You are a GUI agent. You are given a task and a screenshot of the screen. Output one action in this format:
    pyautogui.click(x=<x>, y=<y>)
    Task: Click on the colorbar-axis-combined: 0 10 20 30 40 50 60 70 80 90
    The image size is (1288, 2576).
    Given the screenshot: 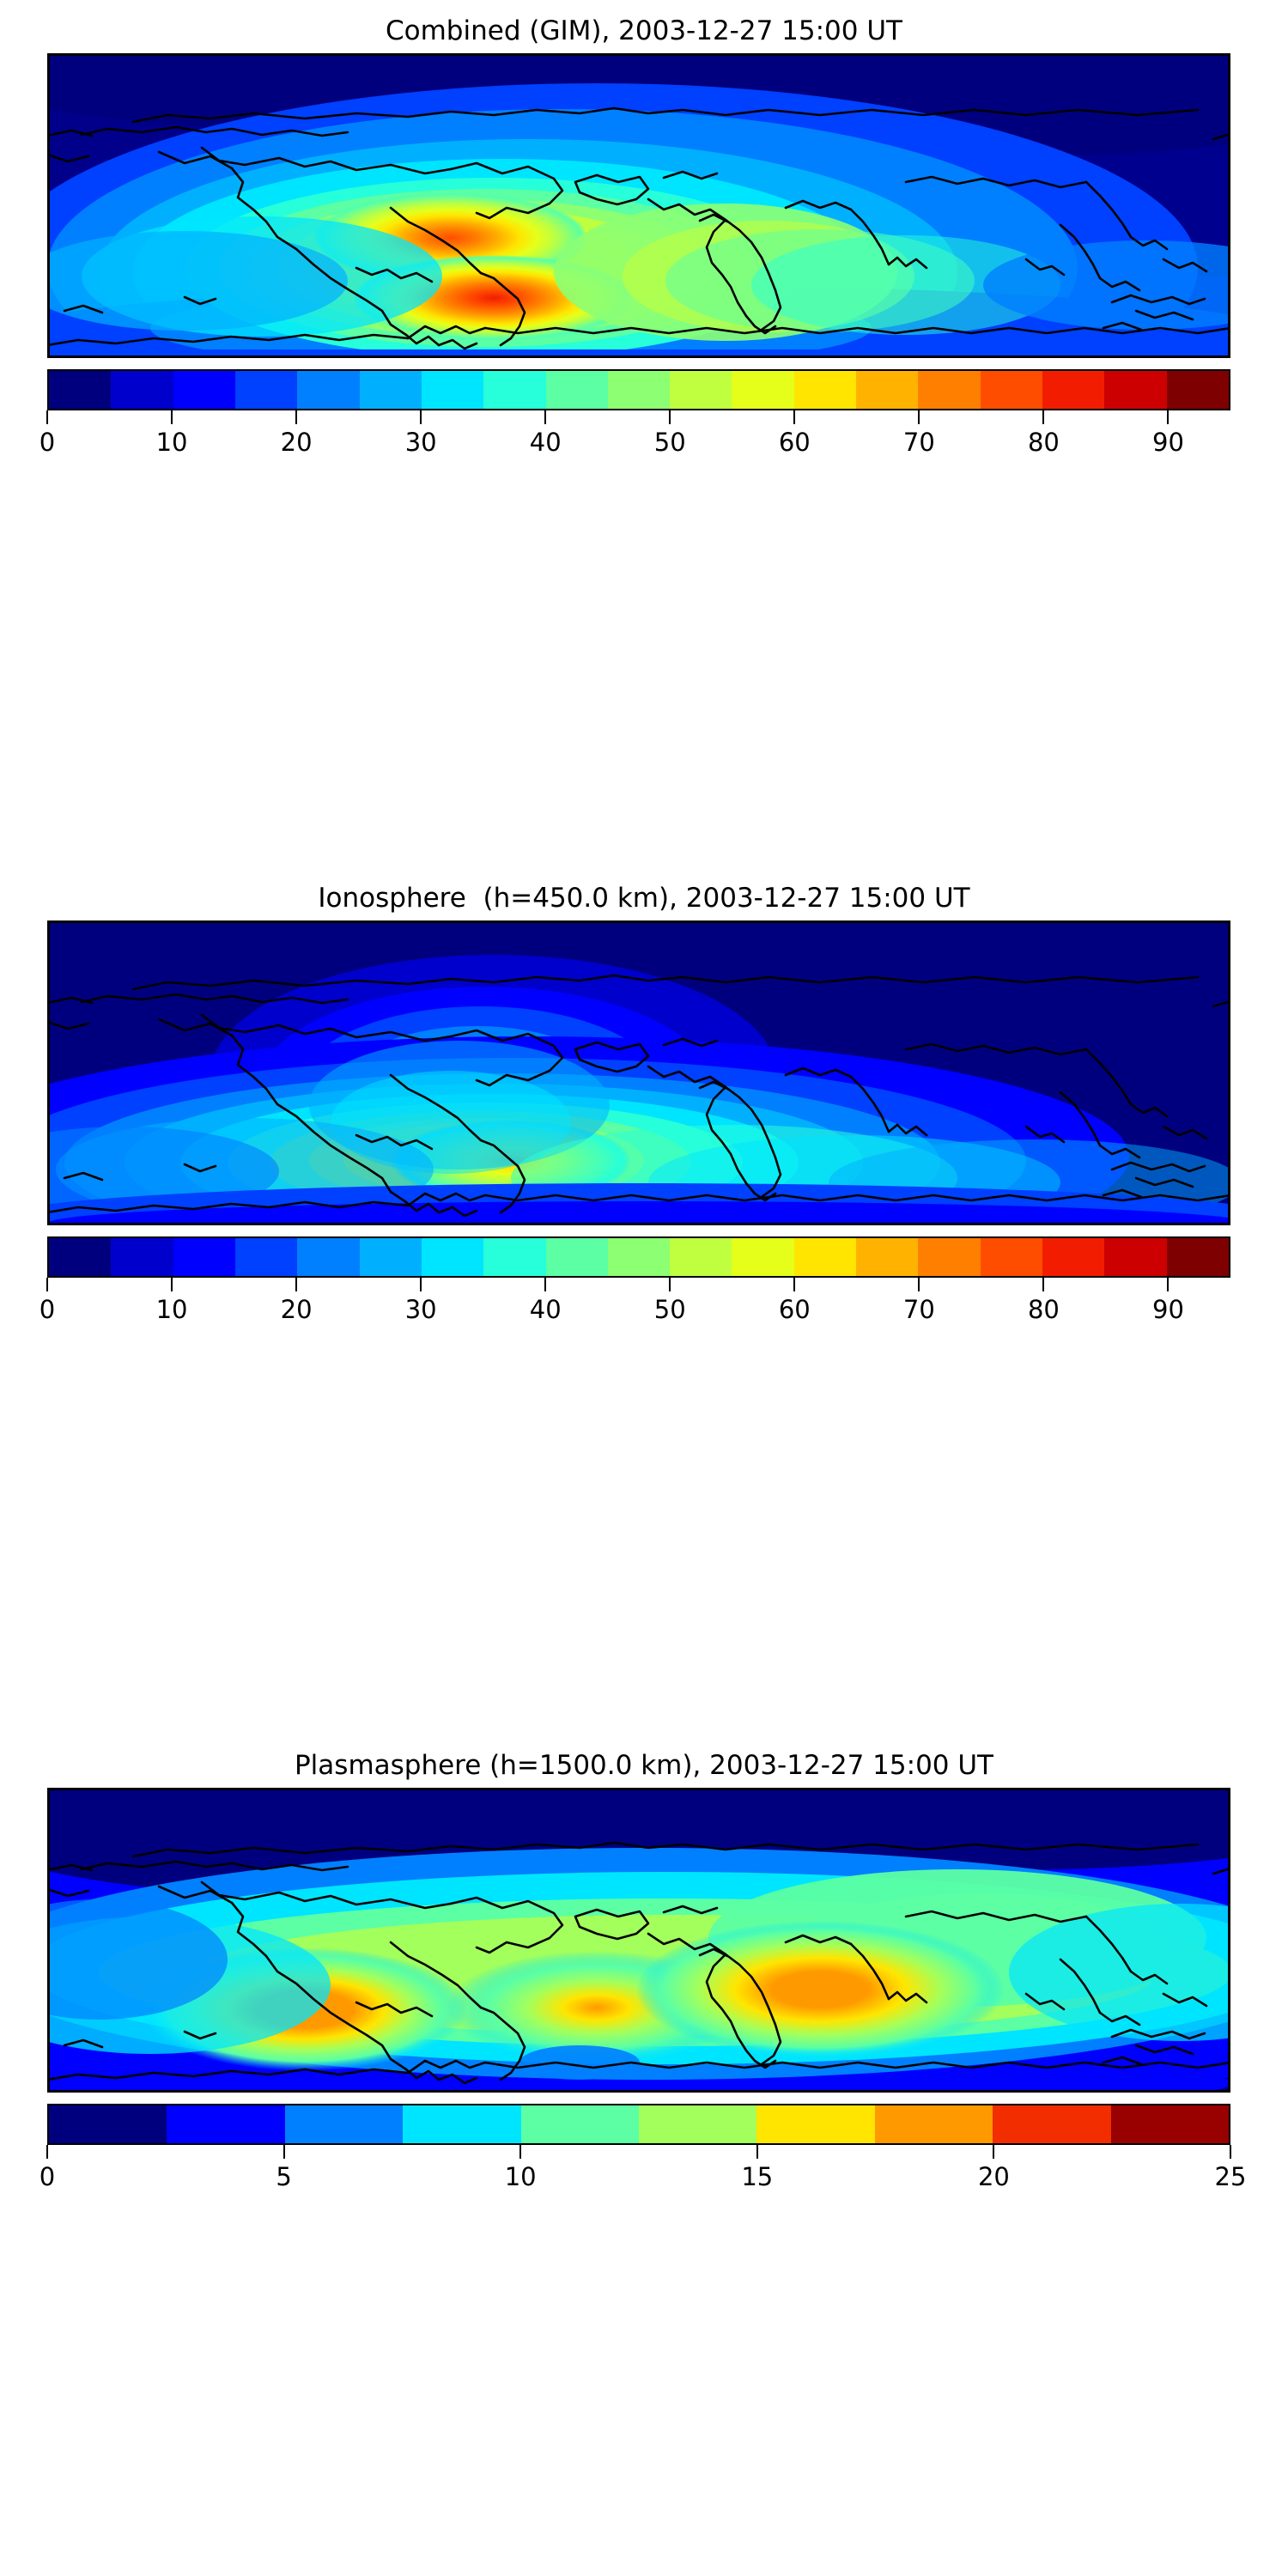 What is the action you would take?
    pyautogui.click(x=634, y=436)
    